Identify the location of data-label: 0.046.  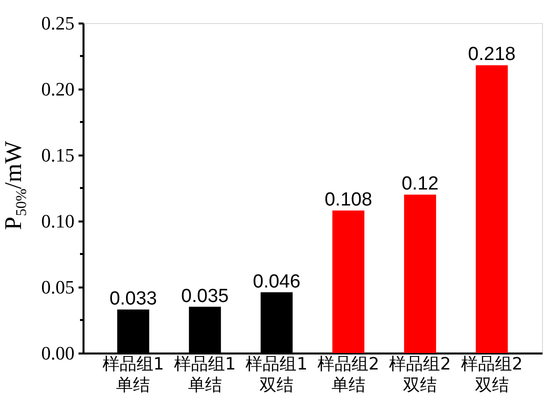
(276, 281).